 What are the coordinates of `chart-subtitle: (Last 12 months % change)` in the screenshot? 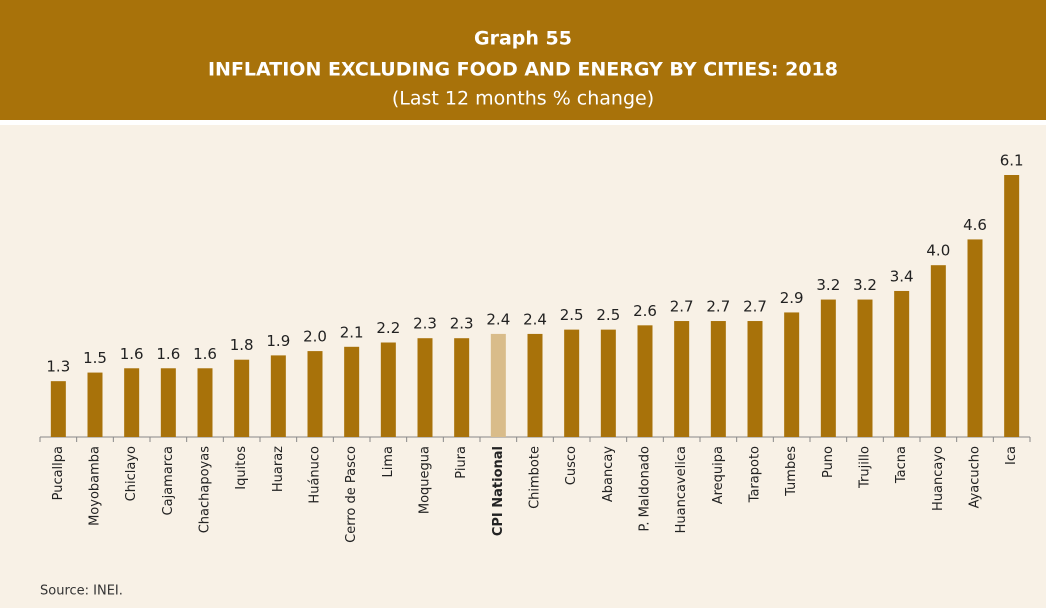 It's located at (523, 99).